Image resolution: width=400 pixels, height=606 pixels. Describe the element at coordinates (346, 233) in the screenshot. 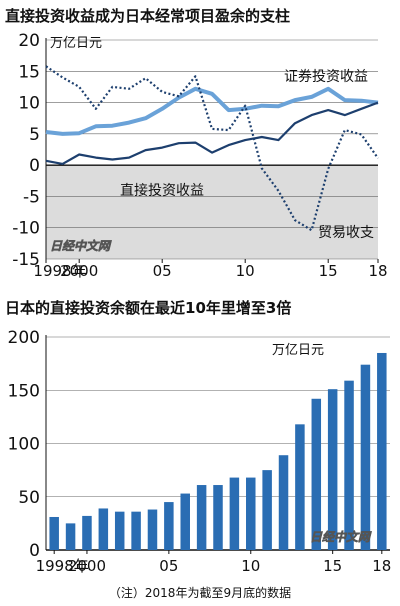

I see `series-label: 贸易收支` at that location.